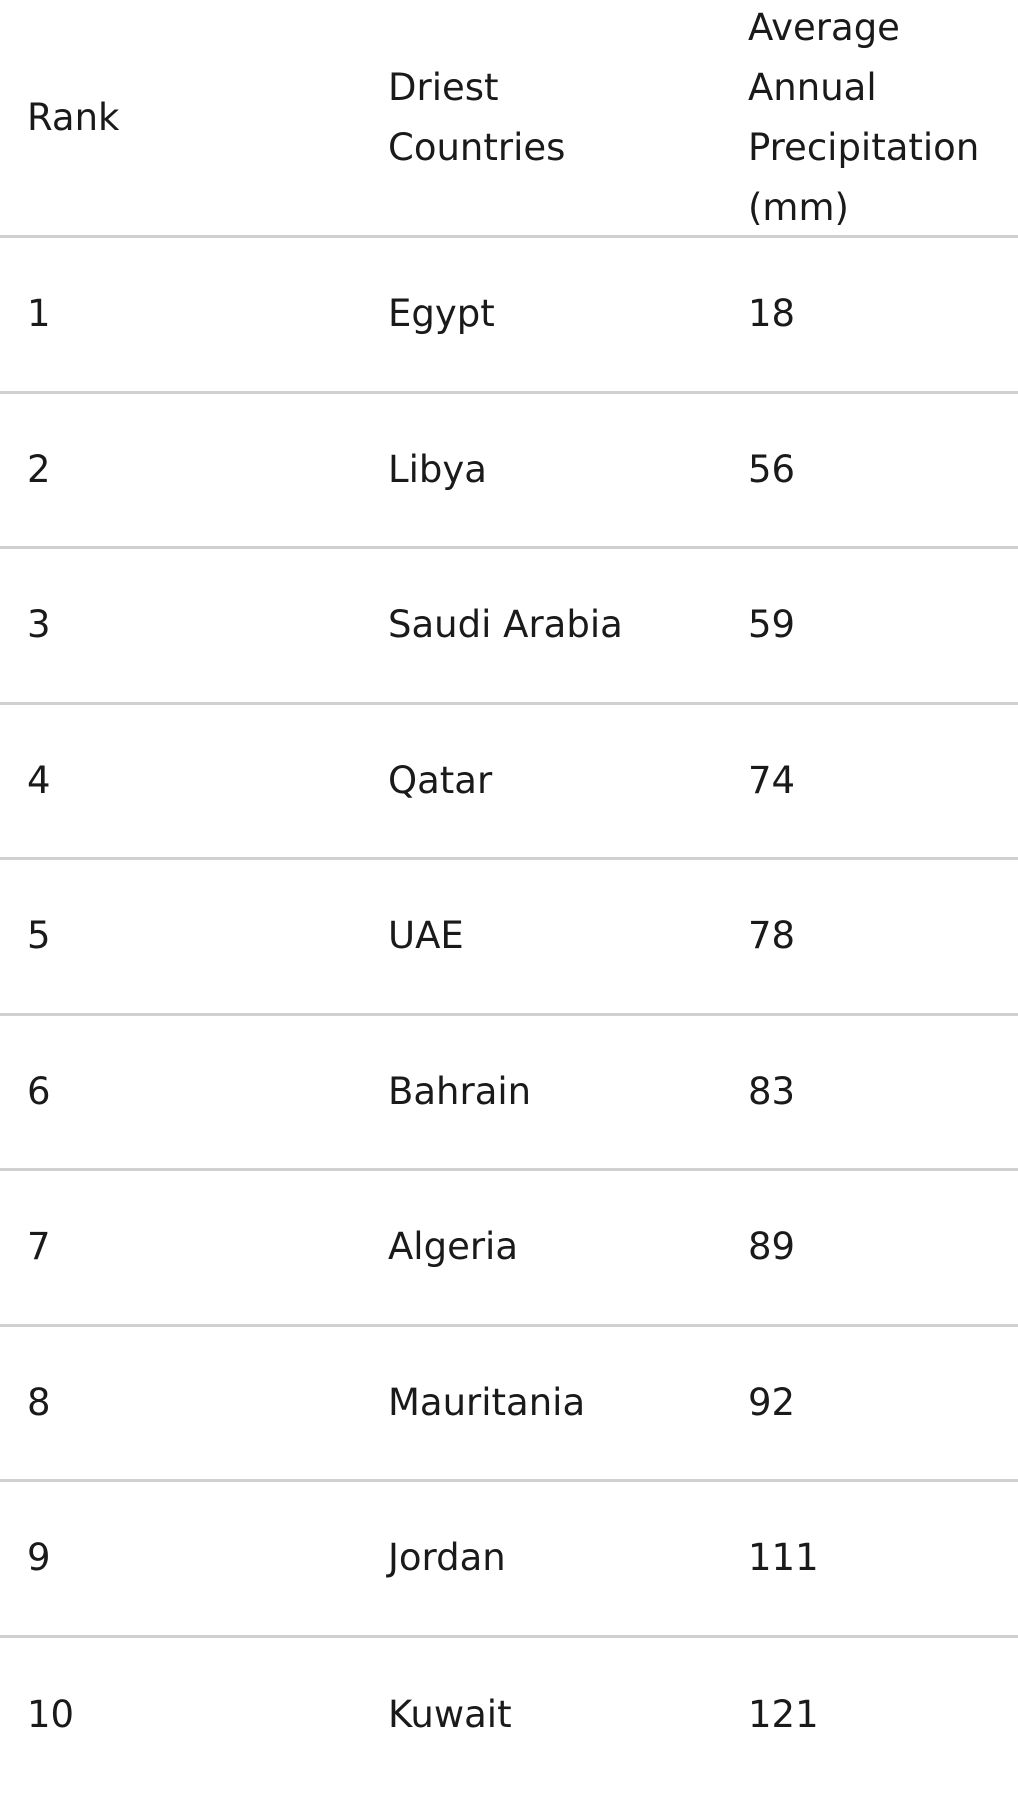  I want to click on table-row: 8 Mauritania 92, so click(509, 1404).